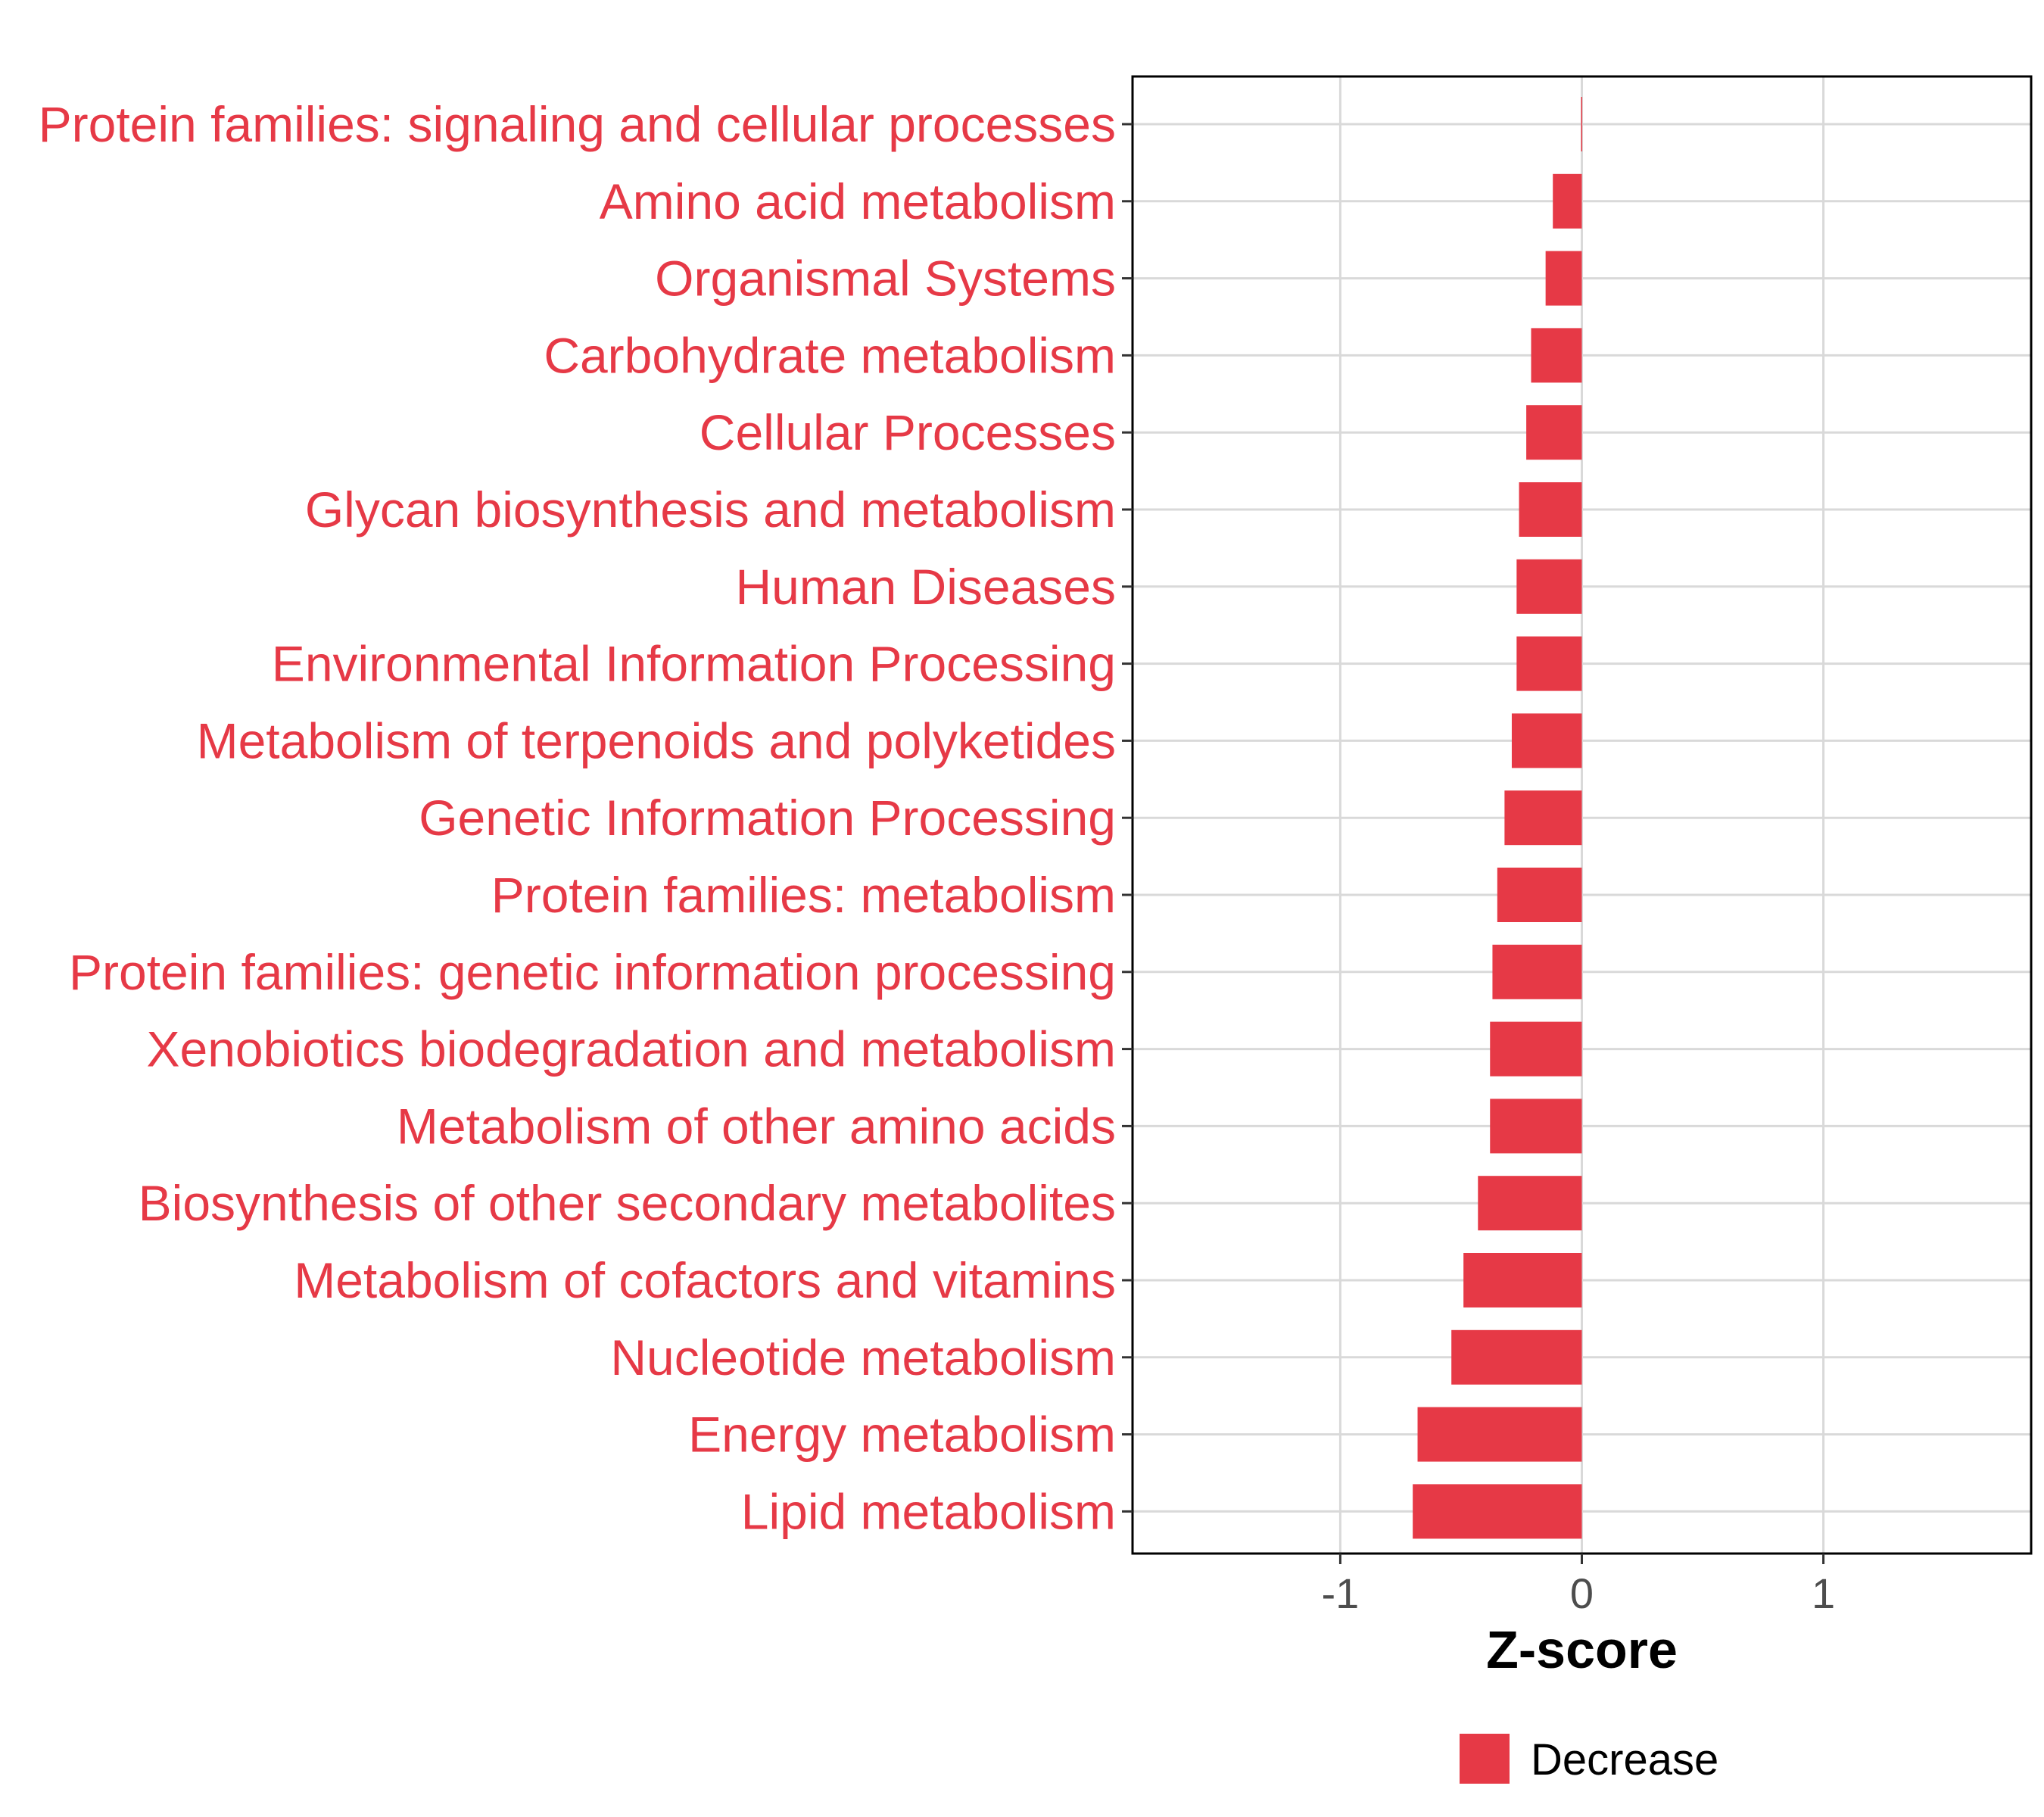  I want to click on y-tick-label-6: Human Diseases, so click(925, 587).